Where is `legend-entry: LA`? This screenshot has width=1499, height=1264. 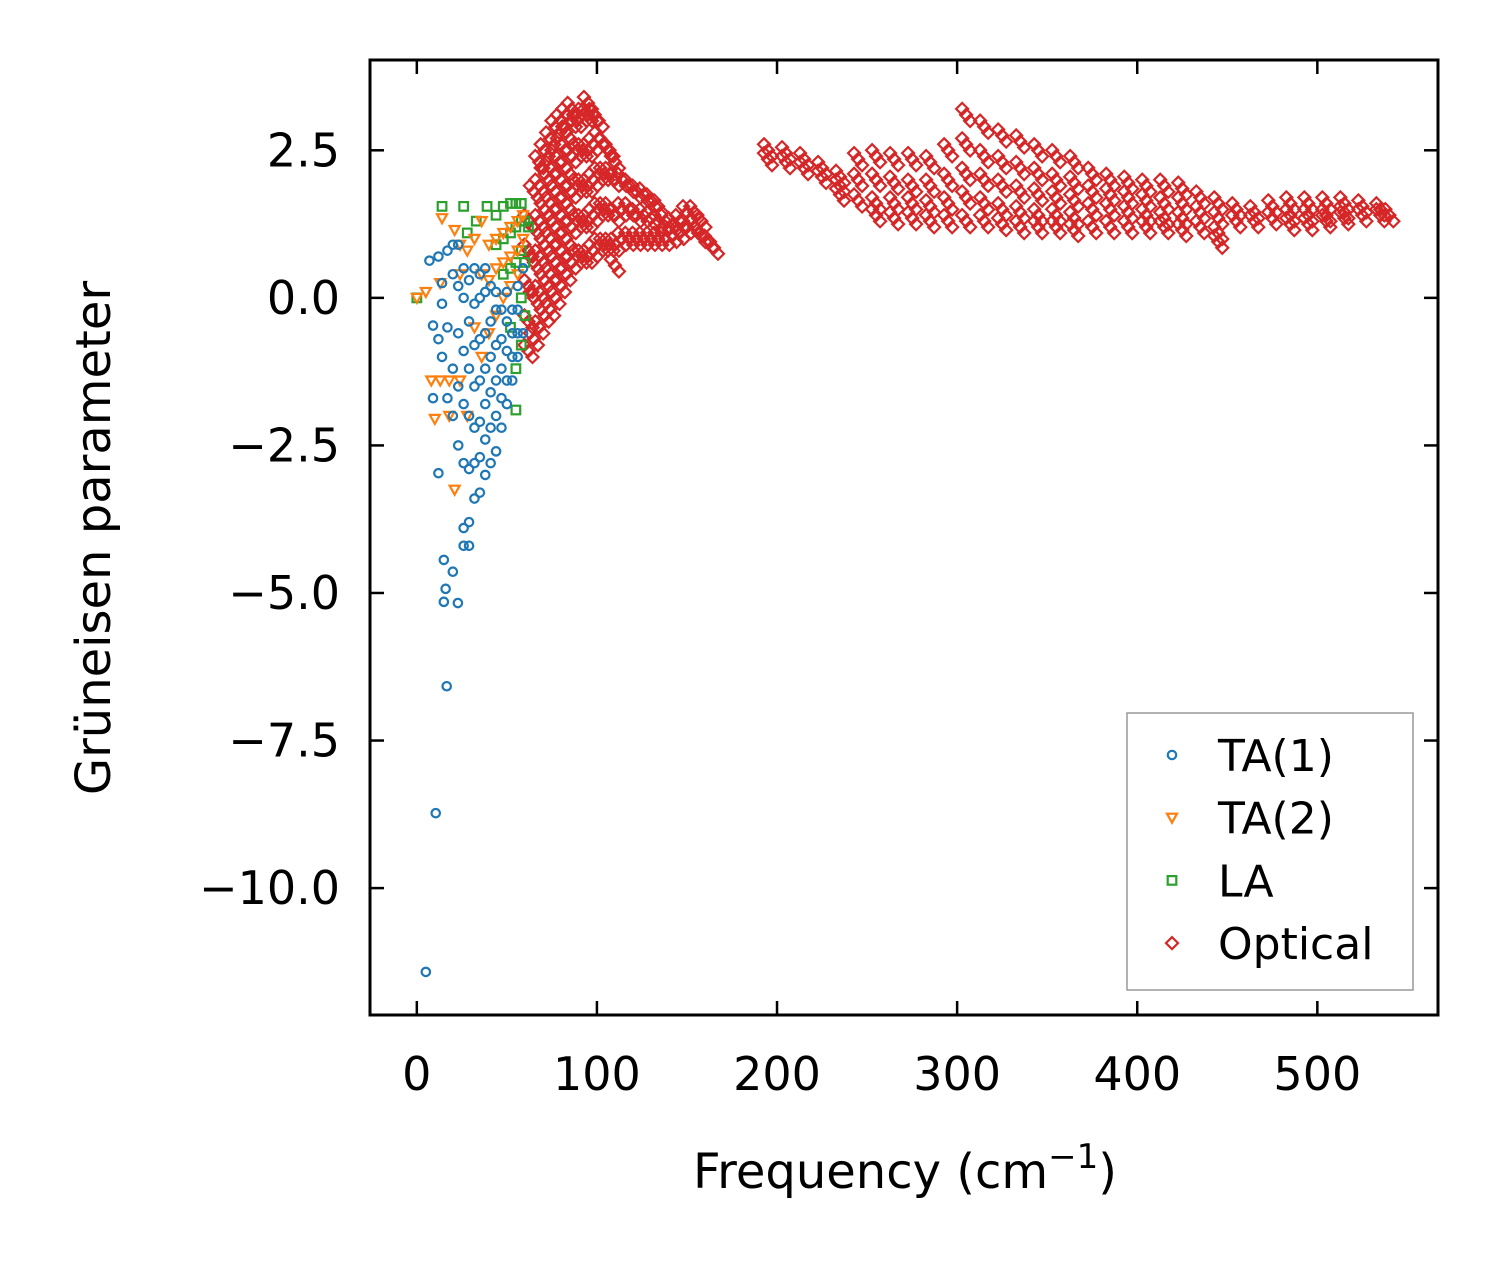
legend-entry: LA is located at coordinates (1220, 881).